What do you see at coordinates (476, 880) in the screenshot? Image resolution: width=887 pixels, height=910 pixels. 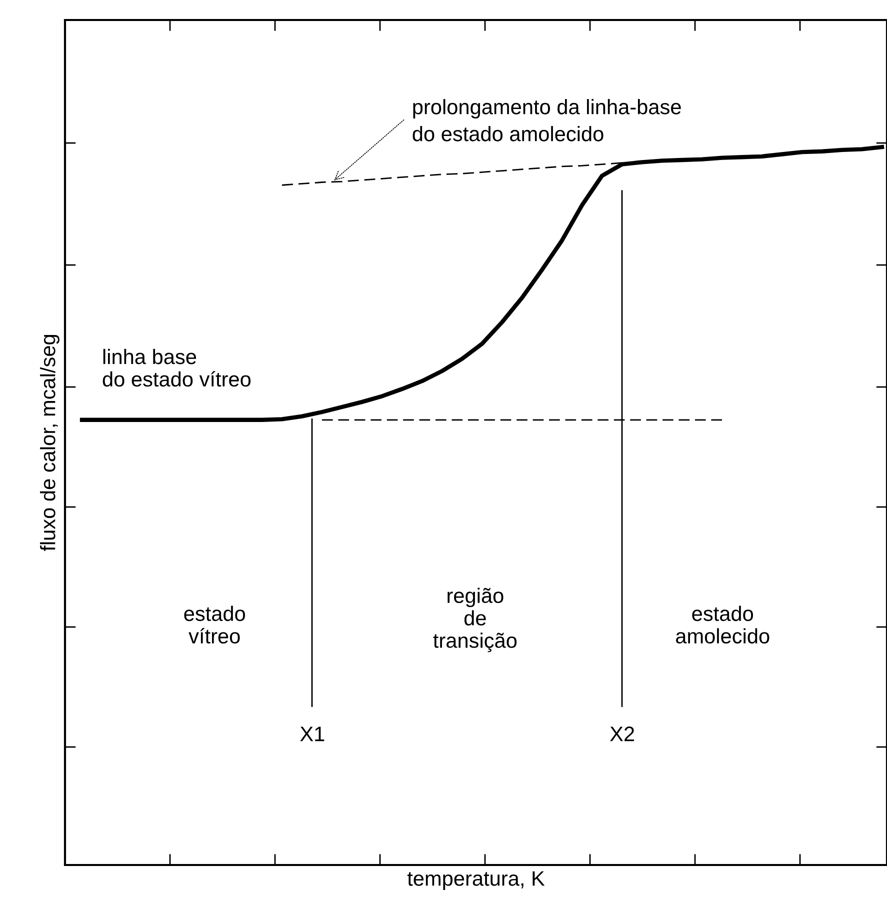 I see `x-axis-title: temperatura, K` at bounding box center [476, 880].